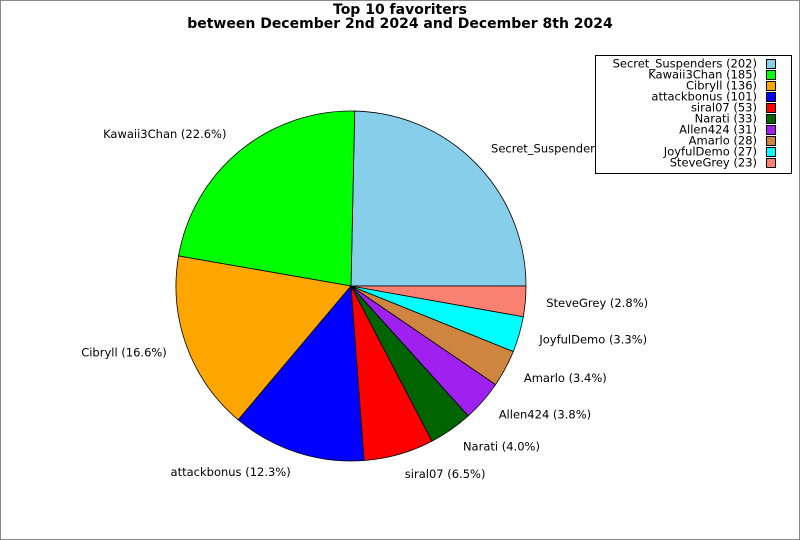  I want to click on legend-label: JoyfulDemo (27), so click(710, 152).